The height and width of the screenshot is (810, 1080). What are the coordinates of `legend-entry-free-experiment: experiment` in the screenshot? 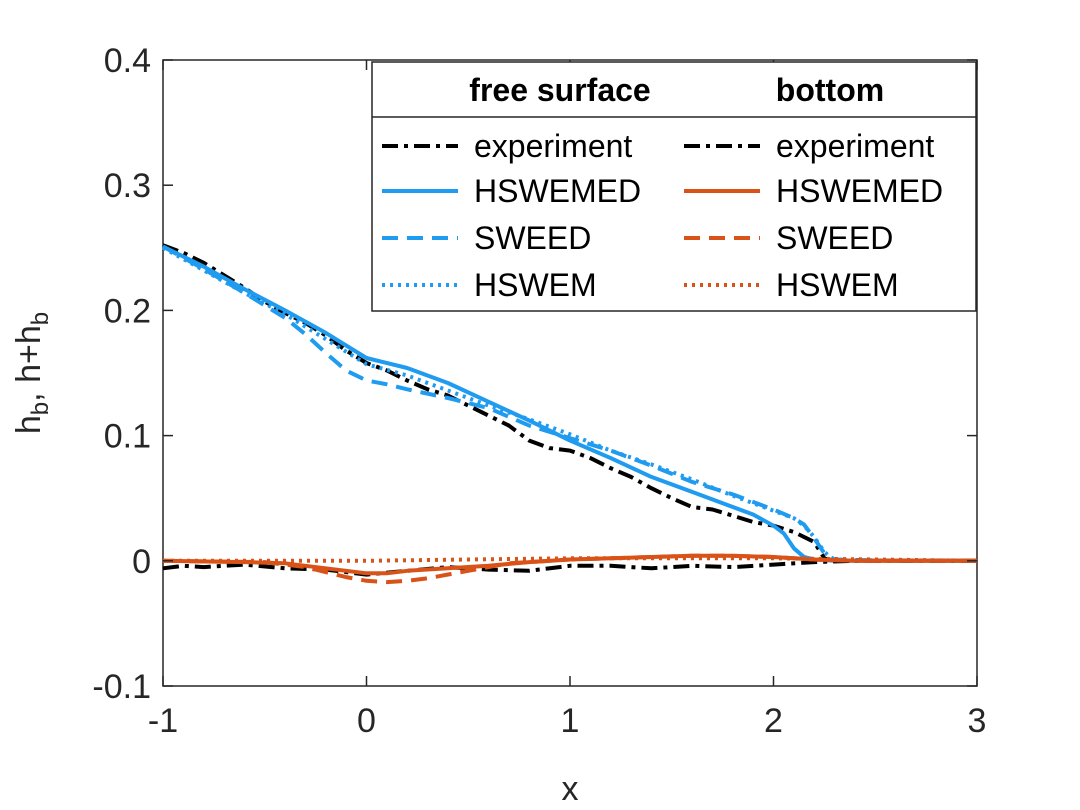 It's located at (507, 146).